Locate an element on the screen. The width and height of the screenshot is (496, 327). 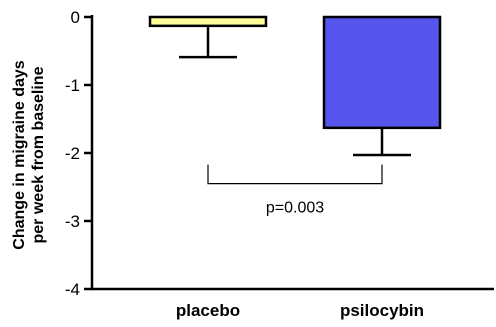
y-tick-label: -4 is located at coordinates (72, 289).